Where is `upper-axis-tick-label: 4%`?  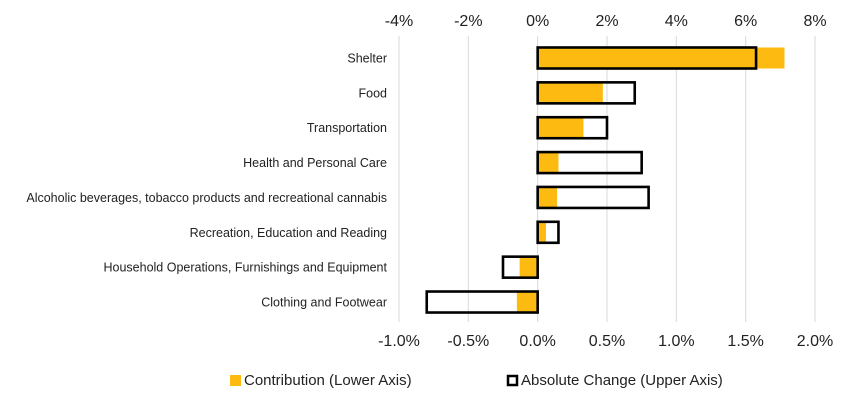 upper-axis-tick-label: 4% is located at coordinates (676, 21).